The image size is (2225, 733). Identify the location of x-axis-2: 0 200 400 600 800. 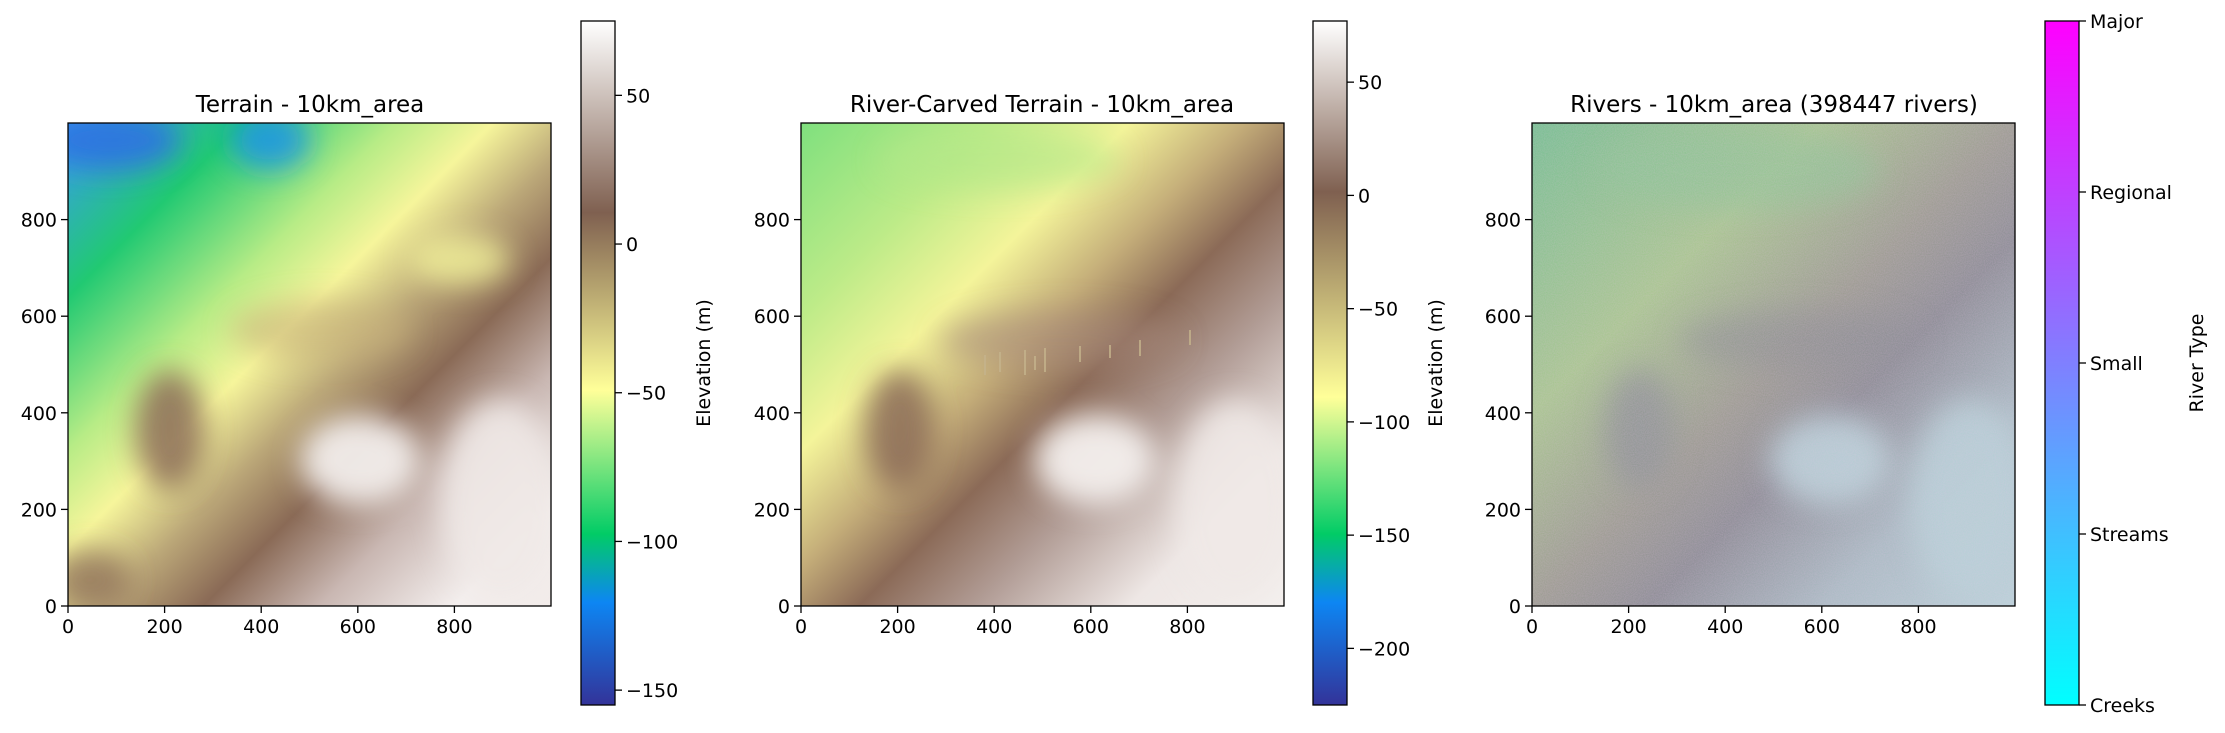
(1000, 622).